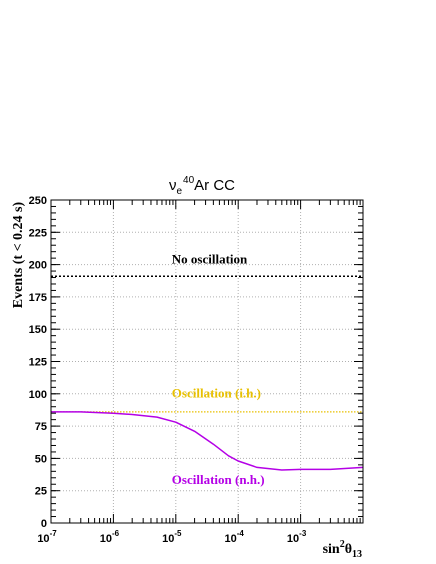 This screenshot has height=564, width=436. Describe the element at coordinates (210, 258) in the screenshot. I see `no-oscillation-label: No oscillation` at that location.